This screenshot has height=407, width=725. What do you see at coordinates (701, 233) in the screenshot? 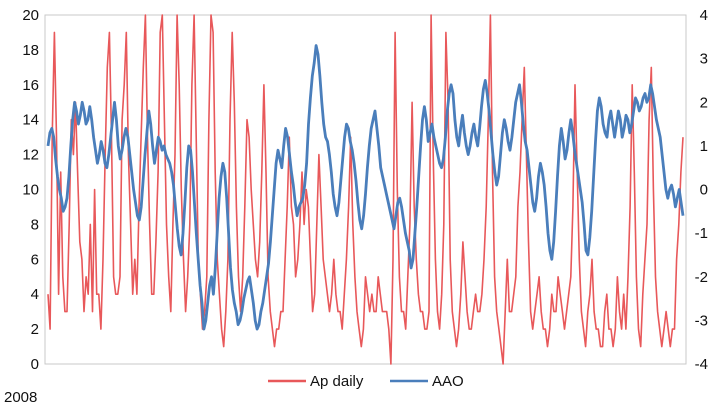
I see `right-tick-label: -1` at bounding box center [701, 233].